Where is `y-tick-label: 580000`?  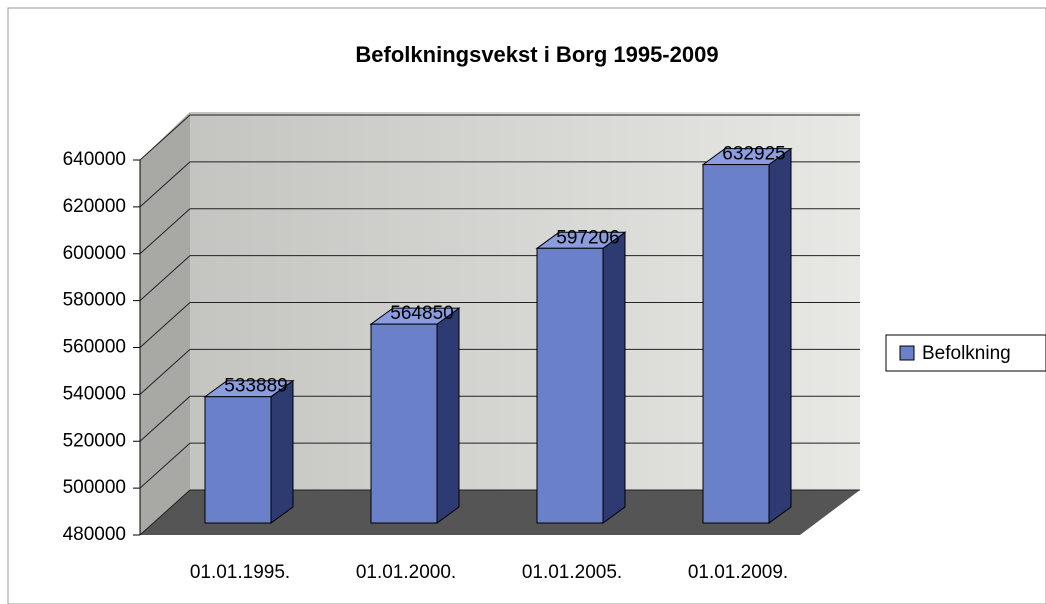 y-tick-label: 580000 is located at coordinates (94, 300).